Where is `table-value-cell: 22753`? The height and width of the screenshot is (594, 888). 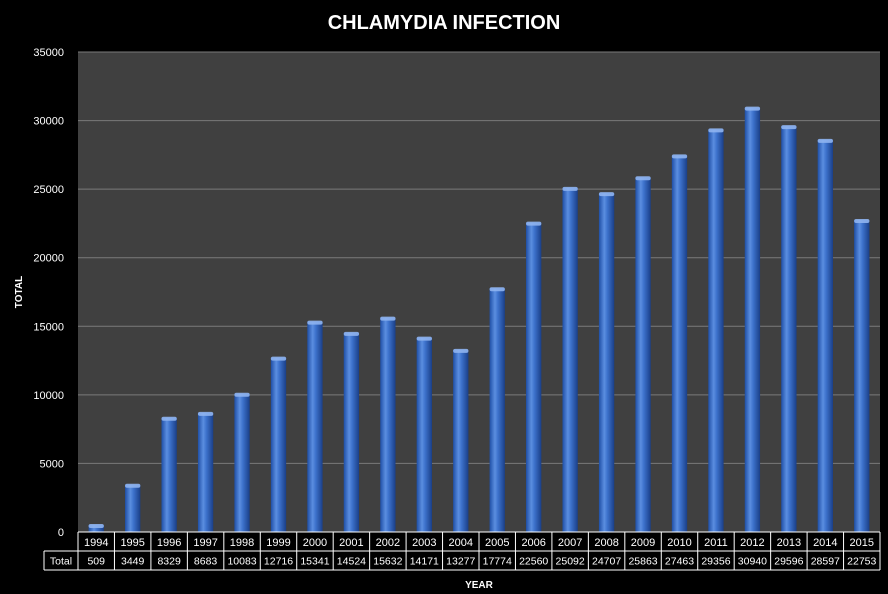 table-value-cell: 22753 is located at coordinates (861, 562).